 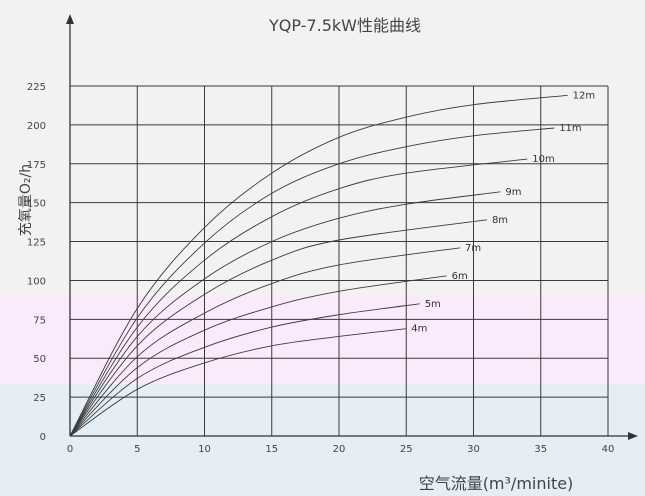 What do you see at coordinates (503, 212) in the screenshot?
I see `series-labels: 4m 5m 6m 7m 8m 9m 10m 11m 12m` at bounding box center [503, 212].